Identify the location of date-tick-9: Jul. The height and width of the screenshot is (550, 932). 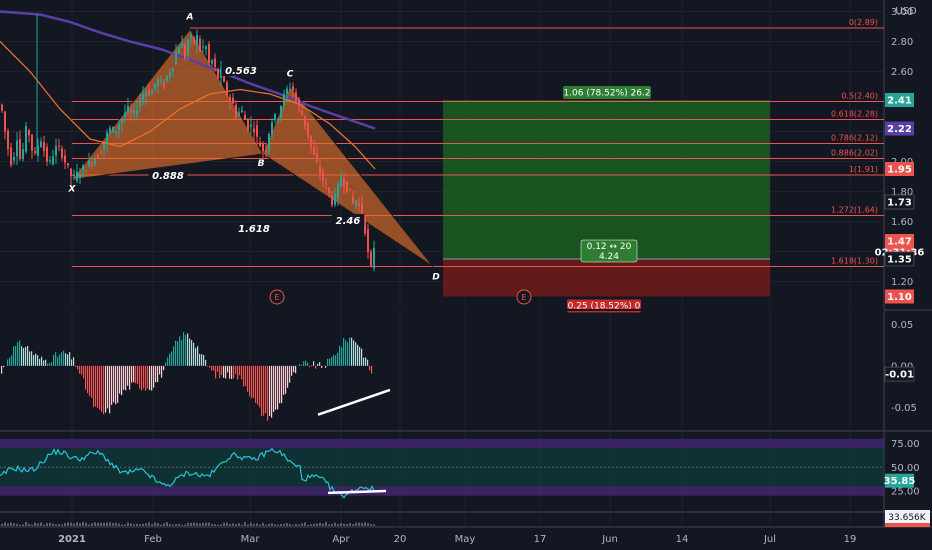
(769, 539).